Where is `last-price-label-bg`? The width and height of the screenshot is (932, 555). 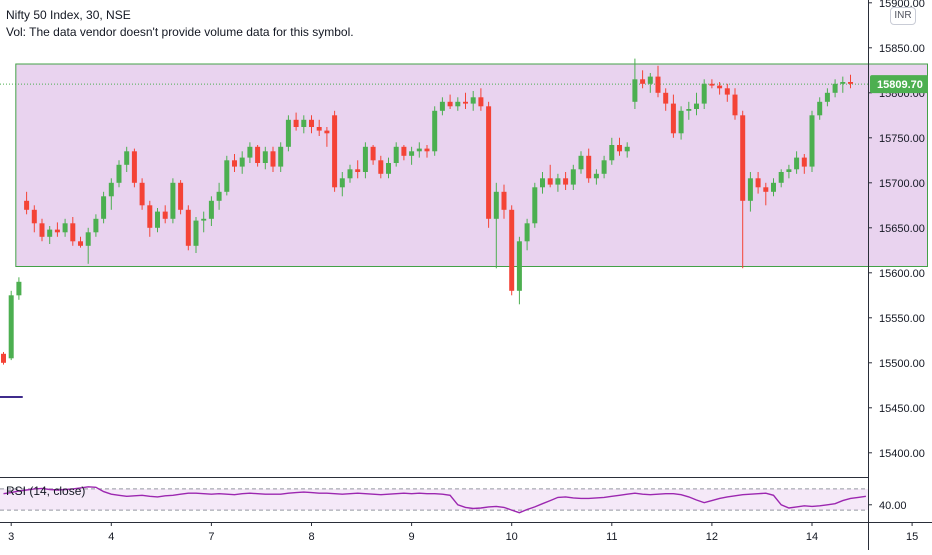
last-price-label-bg is located at coordinates (899, 84).